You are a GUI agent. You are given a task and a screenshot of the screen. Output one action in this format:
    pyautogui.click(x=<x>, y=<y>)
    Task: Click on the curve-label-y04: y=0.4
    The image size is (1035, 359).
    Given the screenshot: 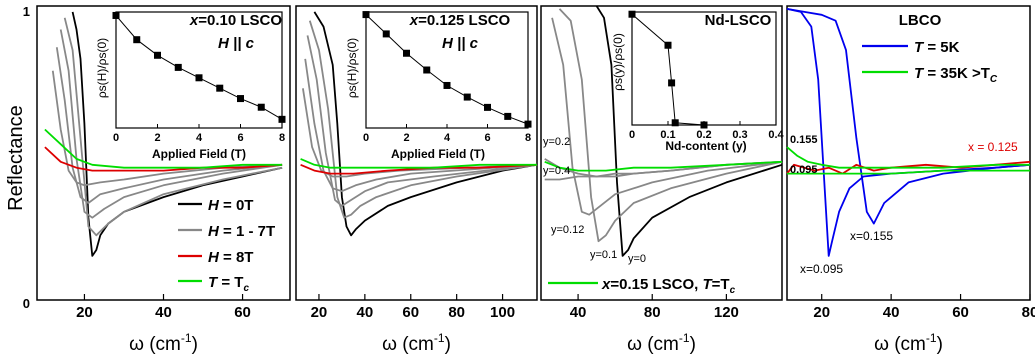 What is the action you would take?
    pyautogui.click(x=556, y=171)
    